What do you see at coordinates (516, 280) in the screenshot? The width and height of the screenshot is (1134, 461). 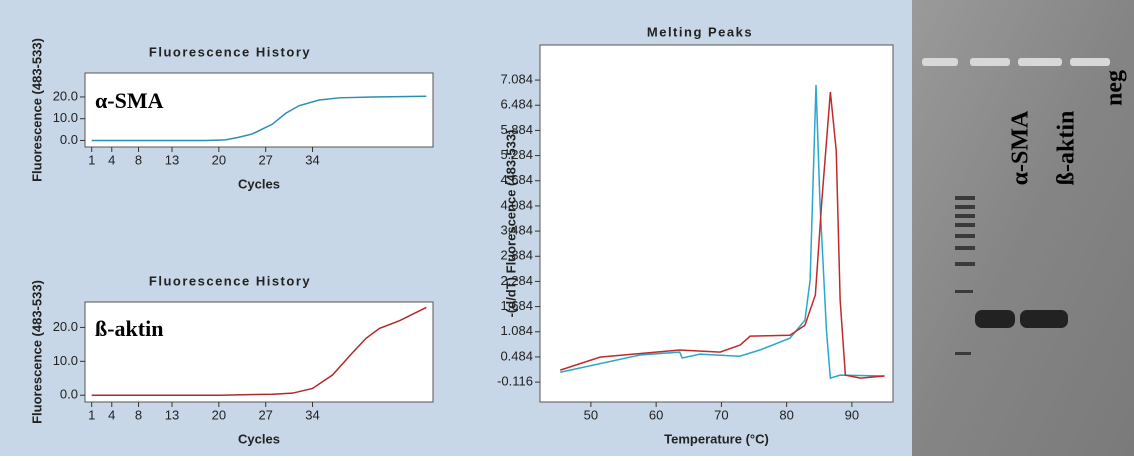 I see `y-tick-label: 2.284` at bounding box center [516, 280].